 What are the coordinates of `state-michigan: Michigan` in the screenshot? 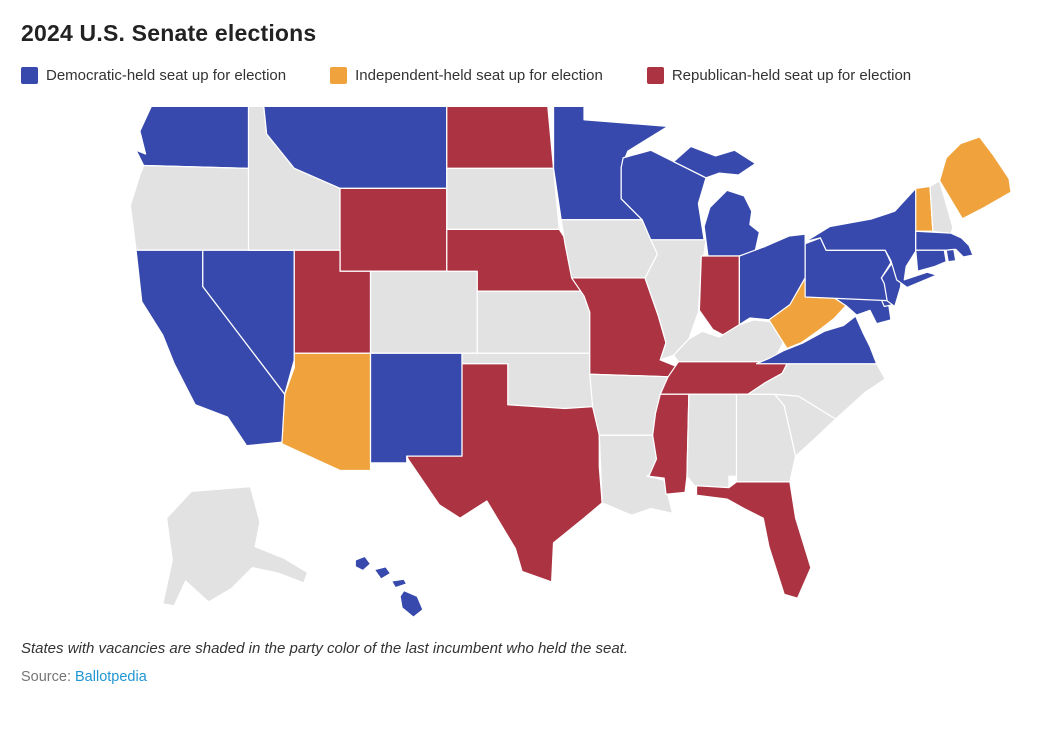 It's located at (717, 201).